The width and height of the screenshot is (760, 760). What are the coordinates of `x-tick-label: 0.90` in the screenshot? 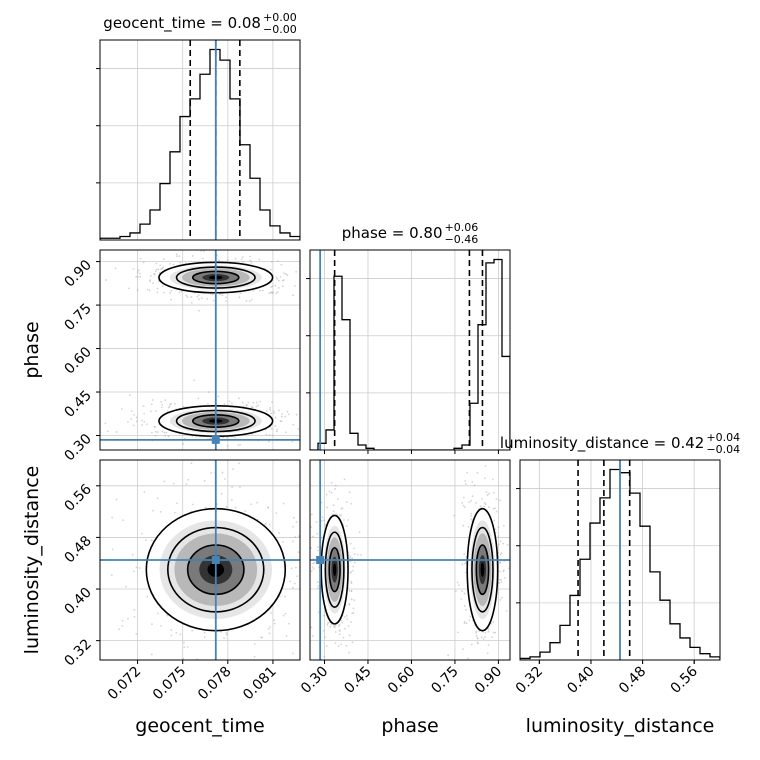 It's located at (488, 680).